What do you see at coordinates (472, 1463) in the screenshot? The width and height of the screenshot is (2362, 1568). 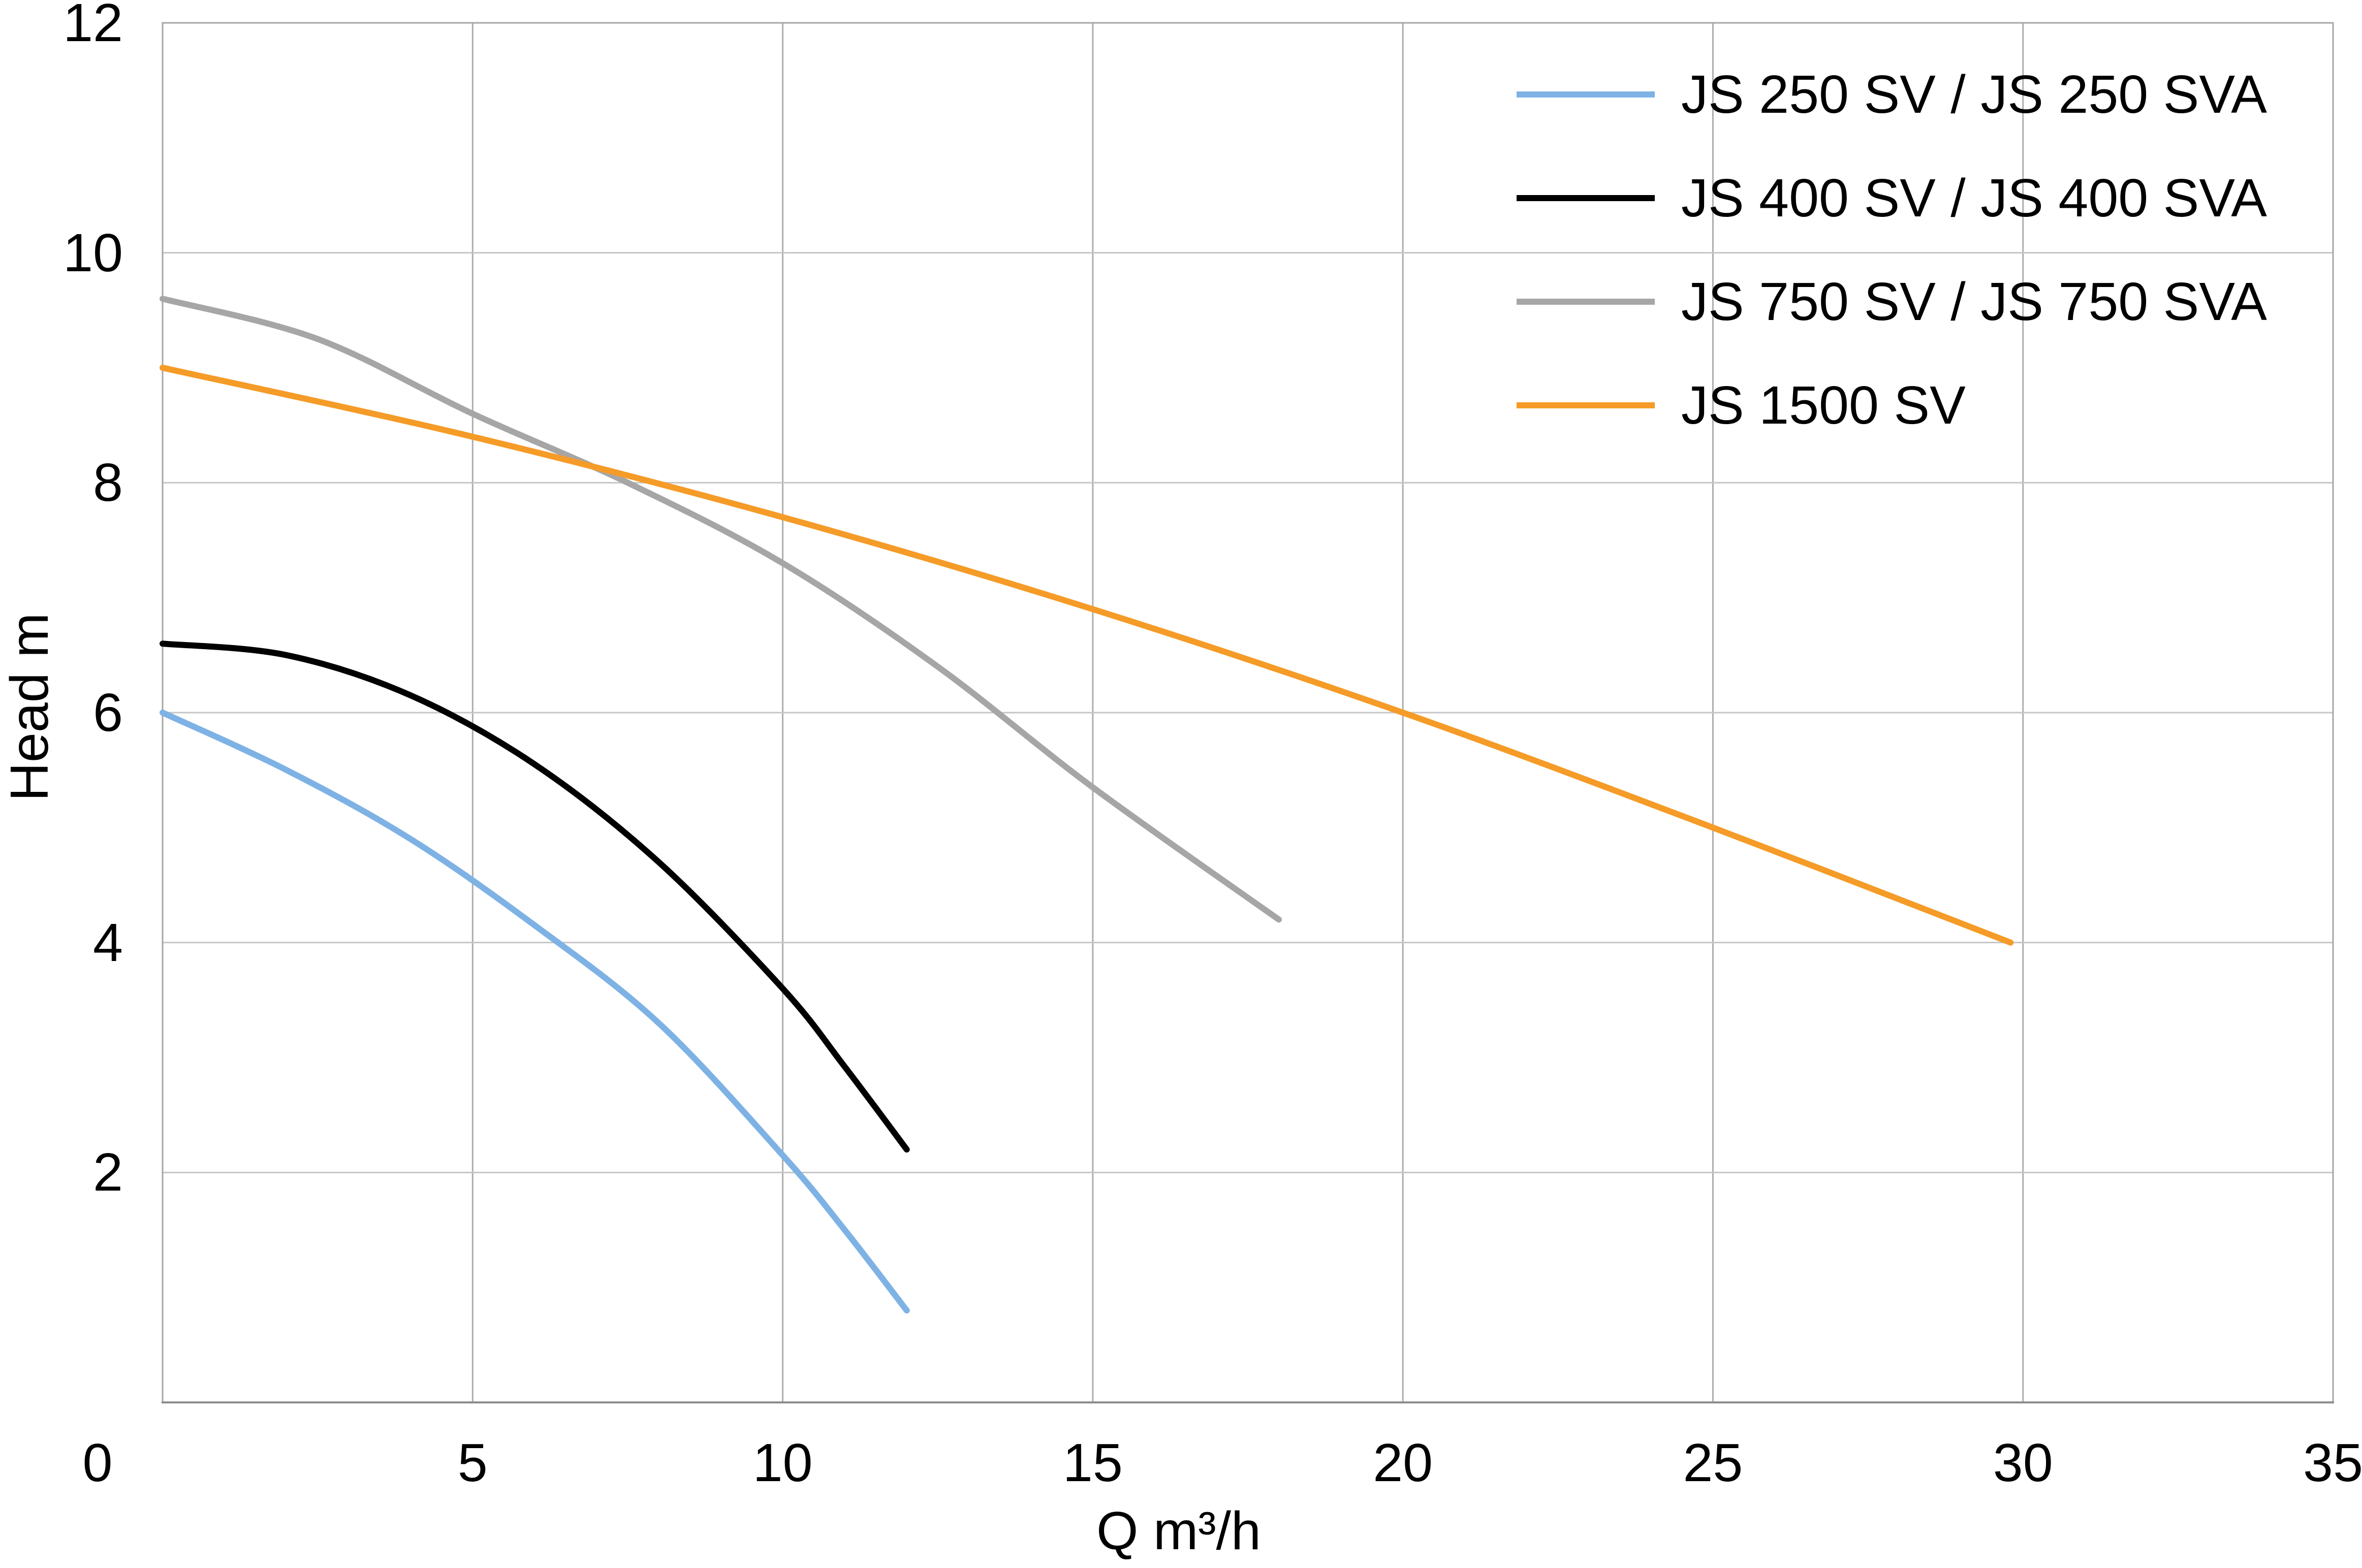 I see `x-tick-label: 5` at bounding box center [472, 1463].